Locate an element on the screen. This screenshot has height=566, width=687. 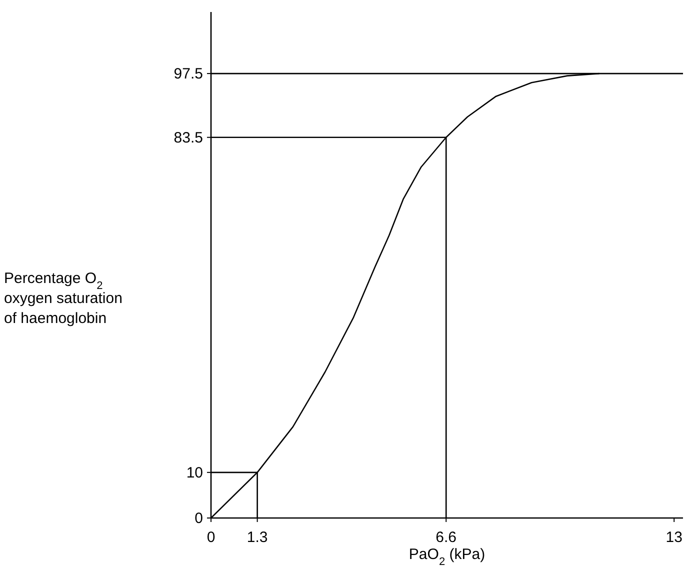
x-tick-label: 13 is located at coordinates (674, 537).